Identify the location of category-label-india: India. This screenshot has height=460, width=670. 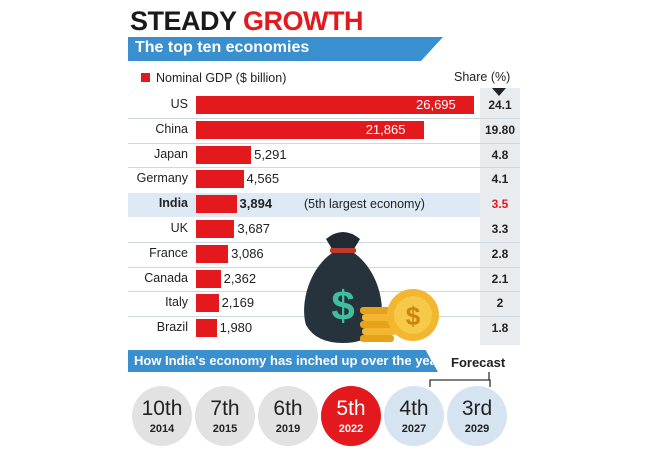
(173, 203).